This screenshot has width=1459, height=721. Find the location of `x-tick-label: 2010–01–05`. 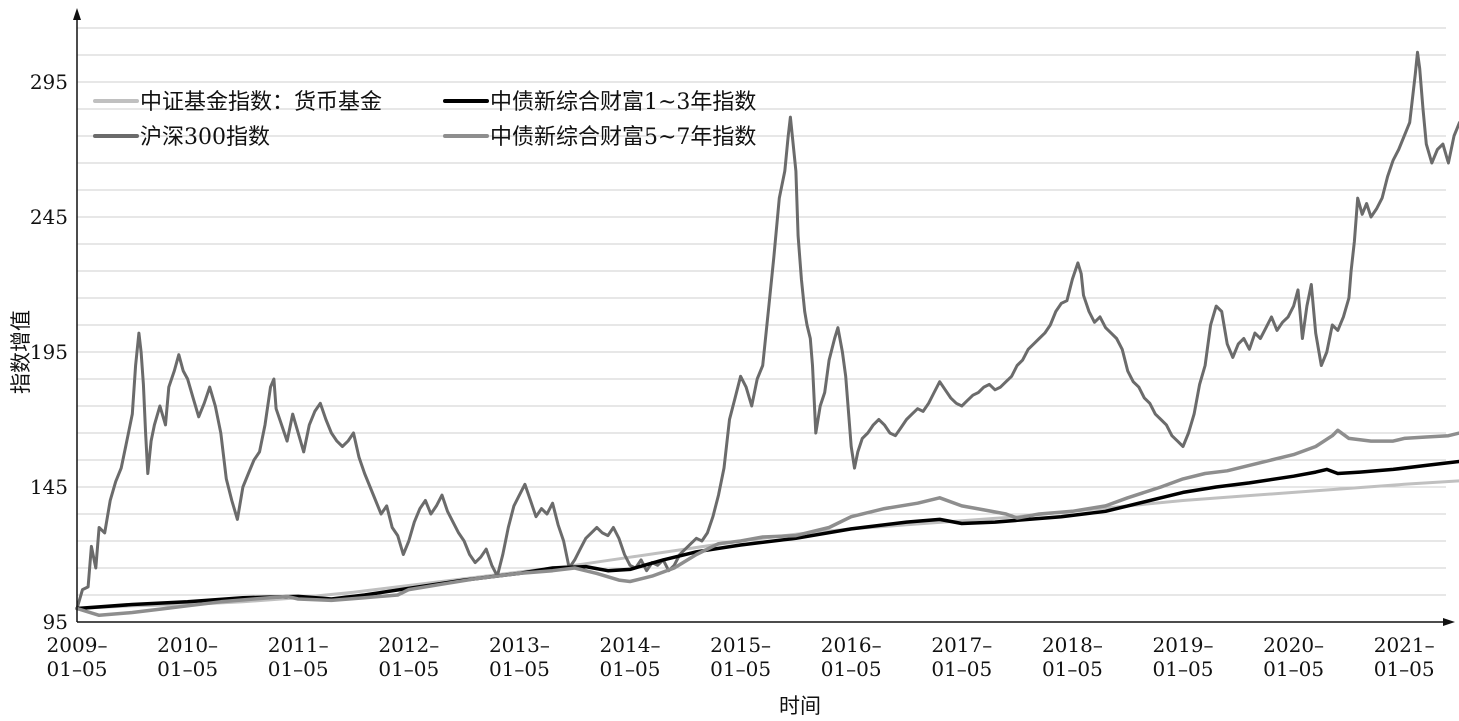

x-tick-label: 2010–01–05 is located at coordinates (187, 657).